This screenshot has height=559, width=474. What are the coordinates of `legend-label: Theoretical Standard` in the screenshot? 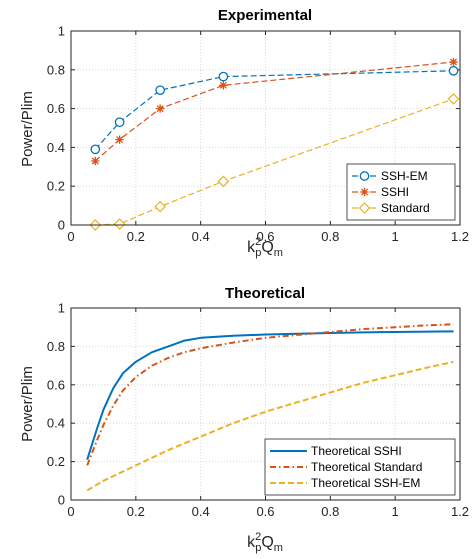 It's located at (366, 467).